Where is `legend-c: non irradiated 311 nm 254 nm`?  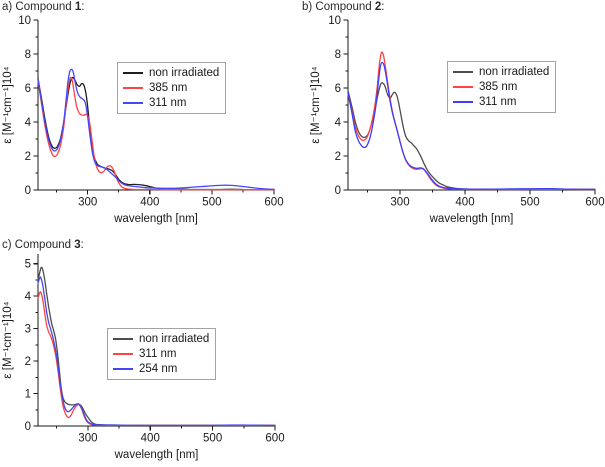
legend-c: non irradiated 311 nm 254 nm is located at coordinates (162, 354).